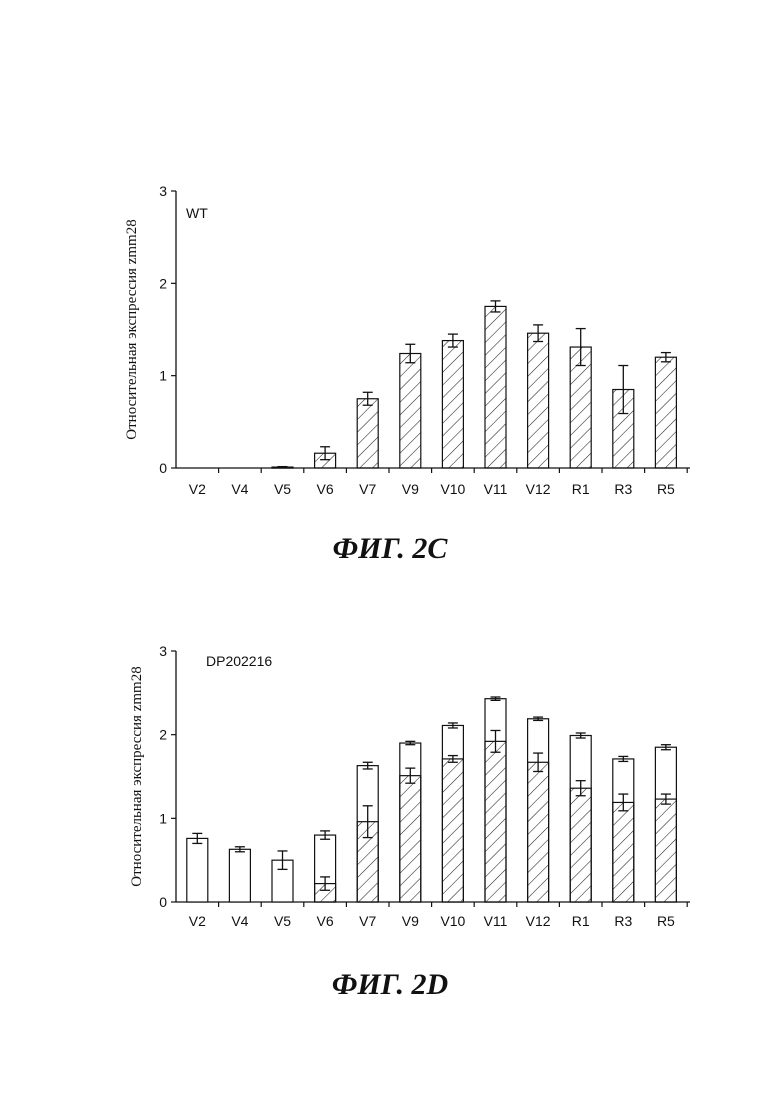 The height and width of the screenshot is (1103, 780). Describe the element at coordinates (390, 549) in the screenshot. I see `figure-caption-2c: ФИГ. 2С` at that location.